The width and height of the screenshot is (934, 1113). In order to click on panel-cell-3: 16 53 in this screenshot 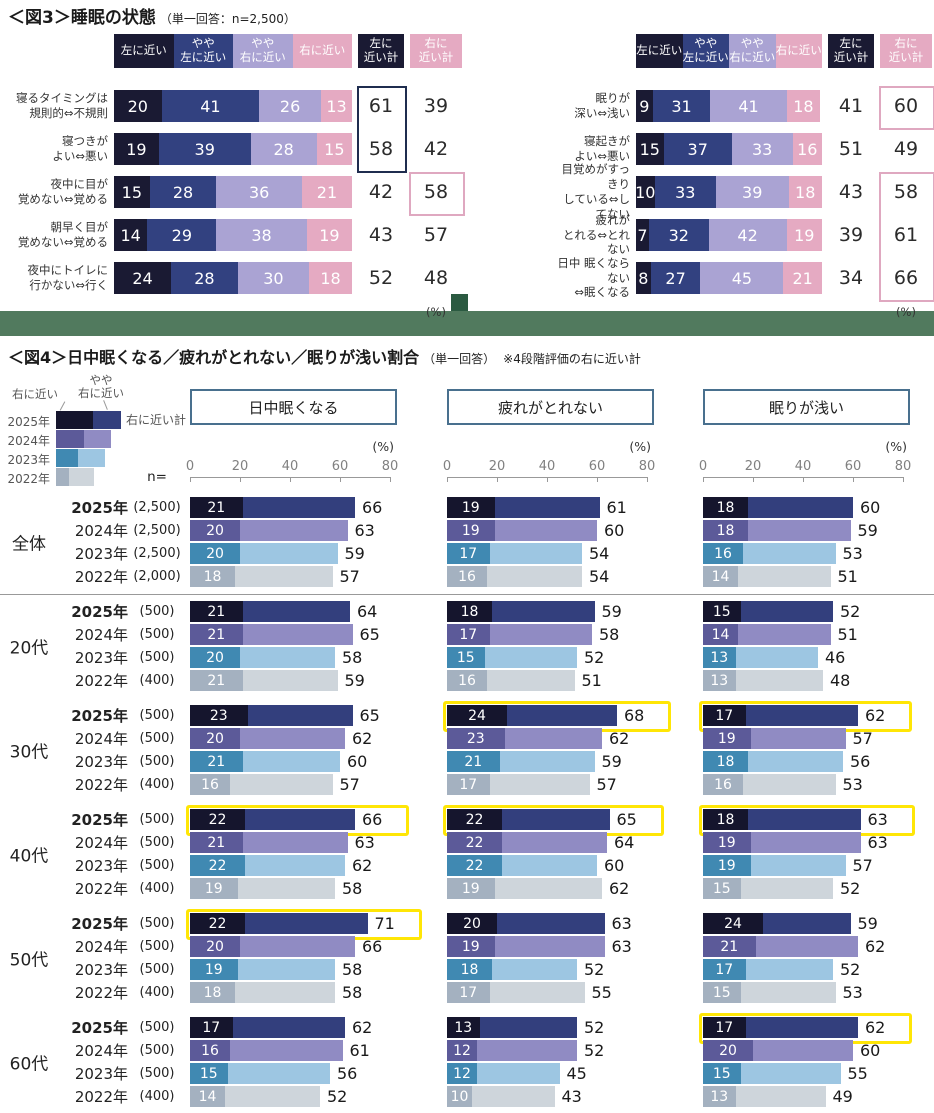, I will do `click(816, 784)`.